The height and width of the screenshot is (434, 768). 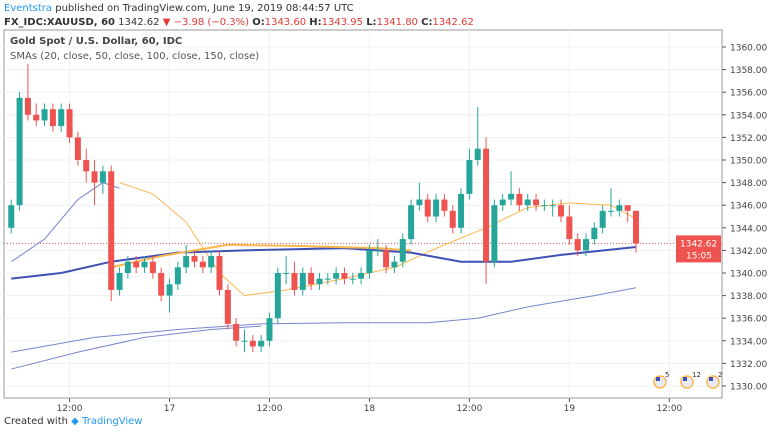 What do you see at coordinates (427, 22) in the screenshot?
I see `c-label: C:` at bounding box center [427, 22].